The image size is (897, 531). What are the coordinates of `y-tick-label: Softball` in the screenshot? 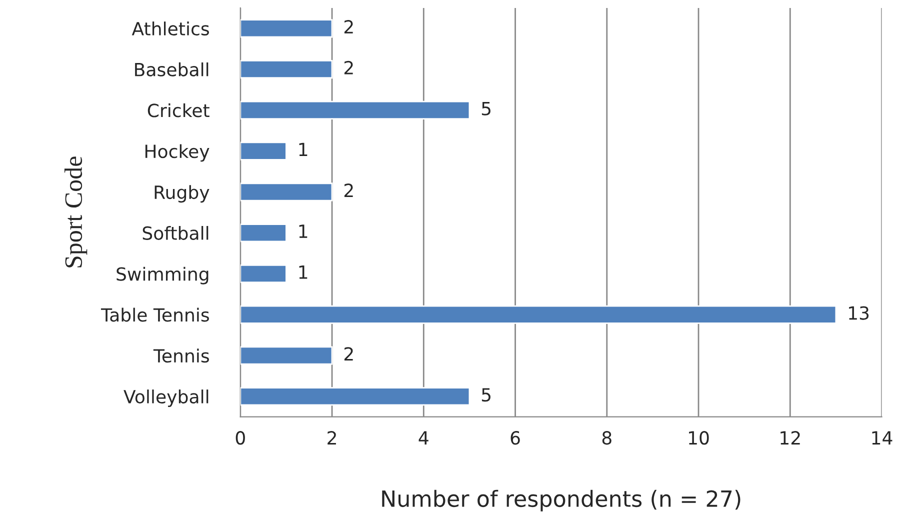 It's located at (175, 233).